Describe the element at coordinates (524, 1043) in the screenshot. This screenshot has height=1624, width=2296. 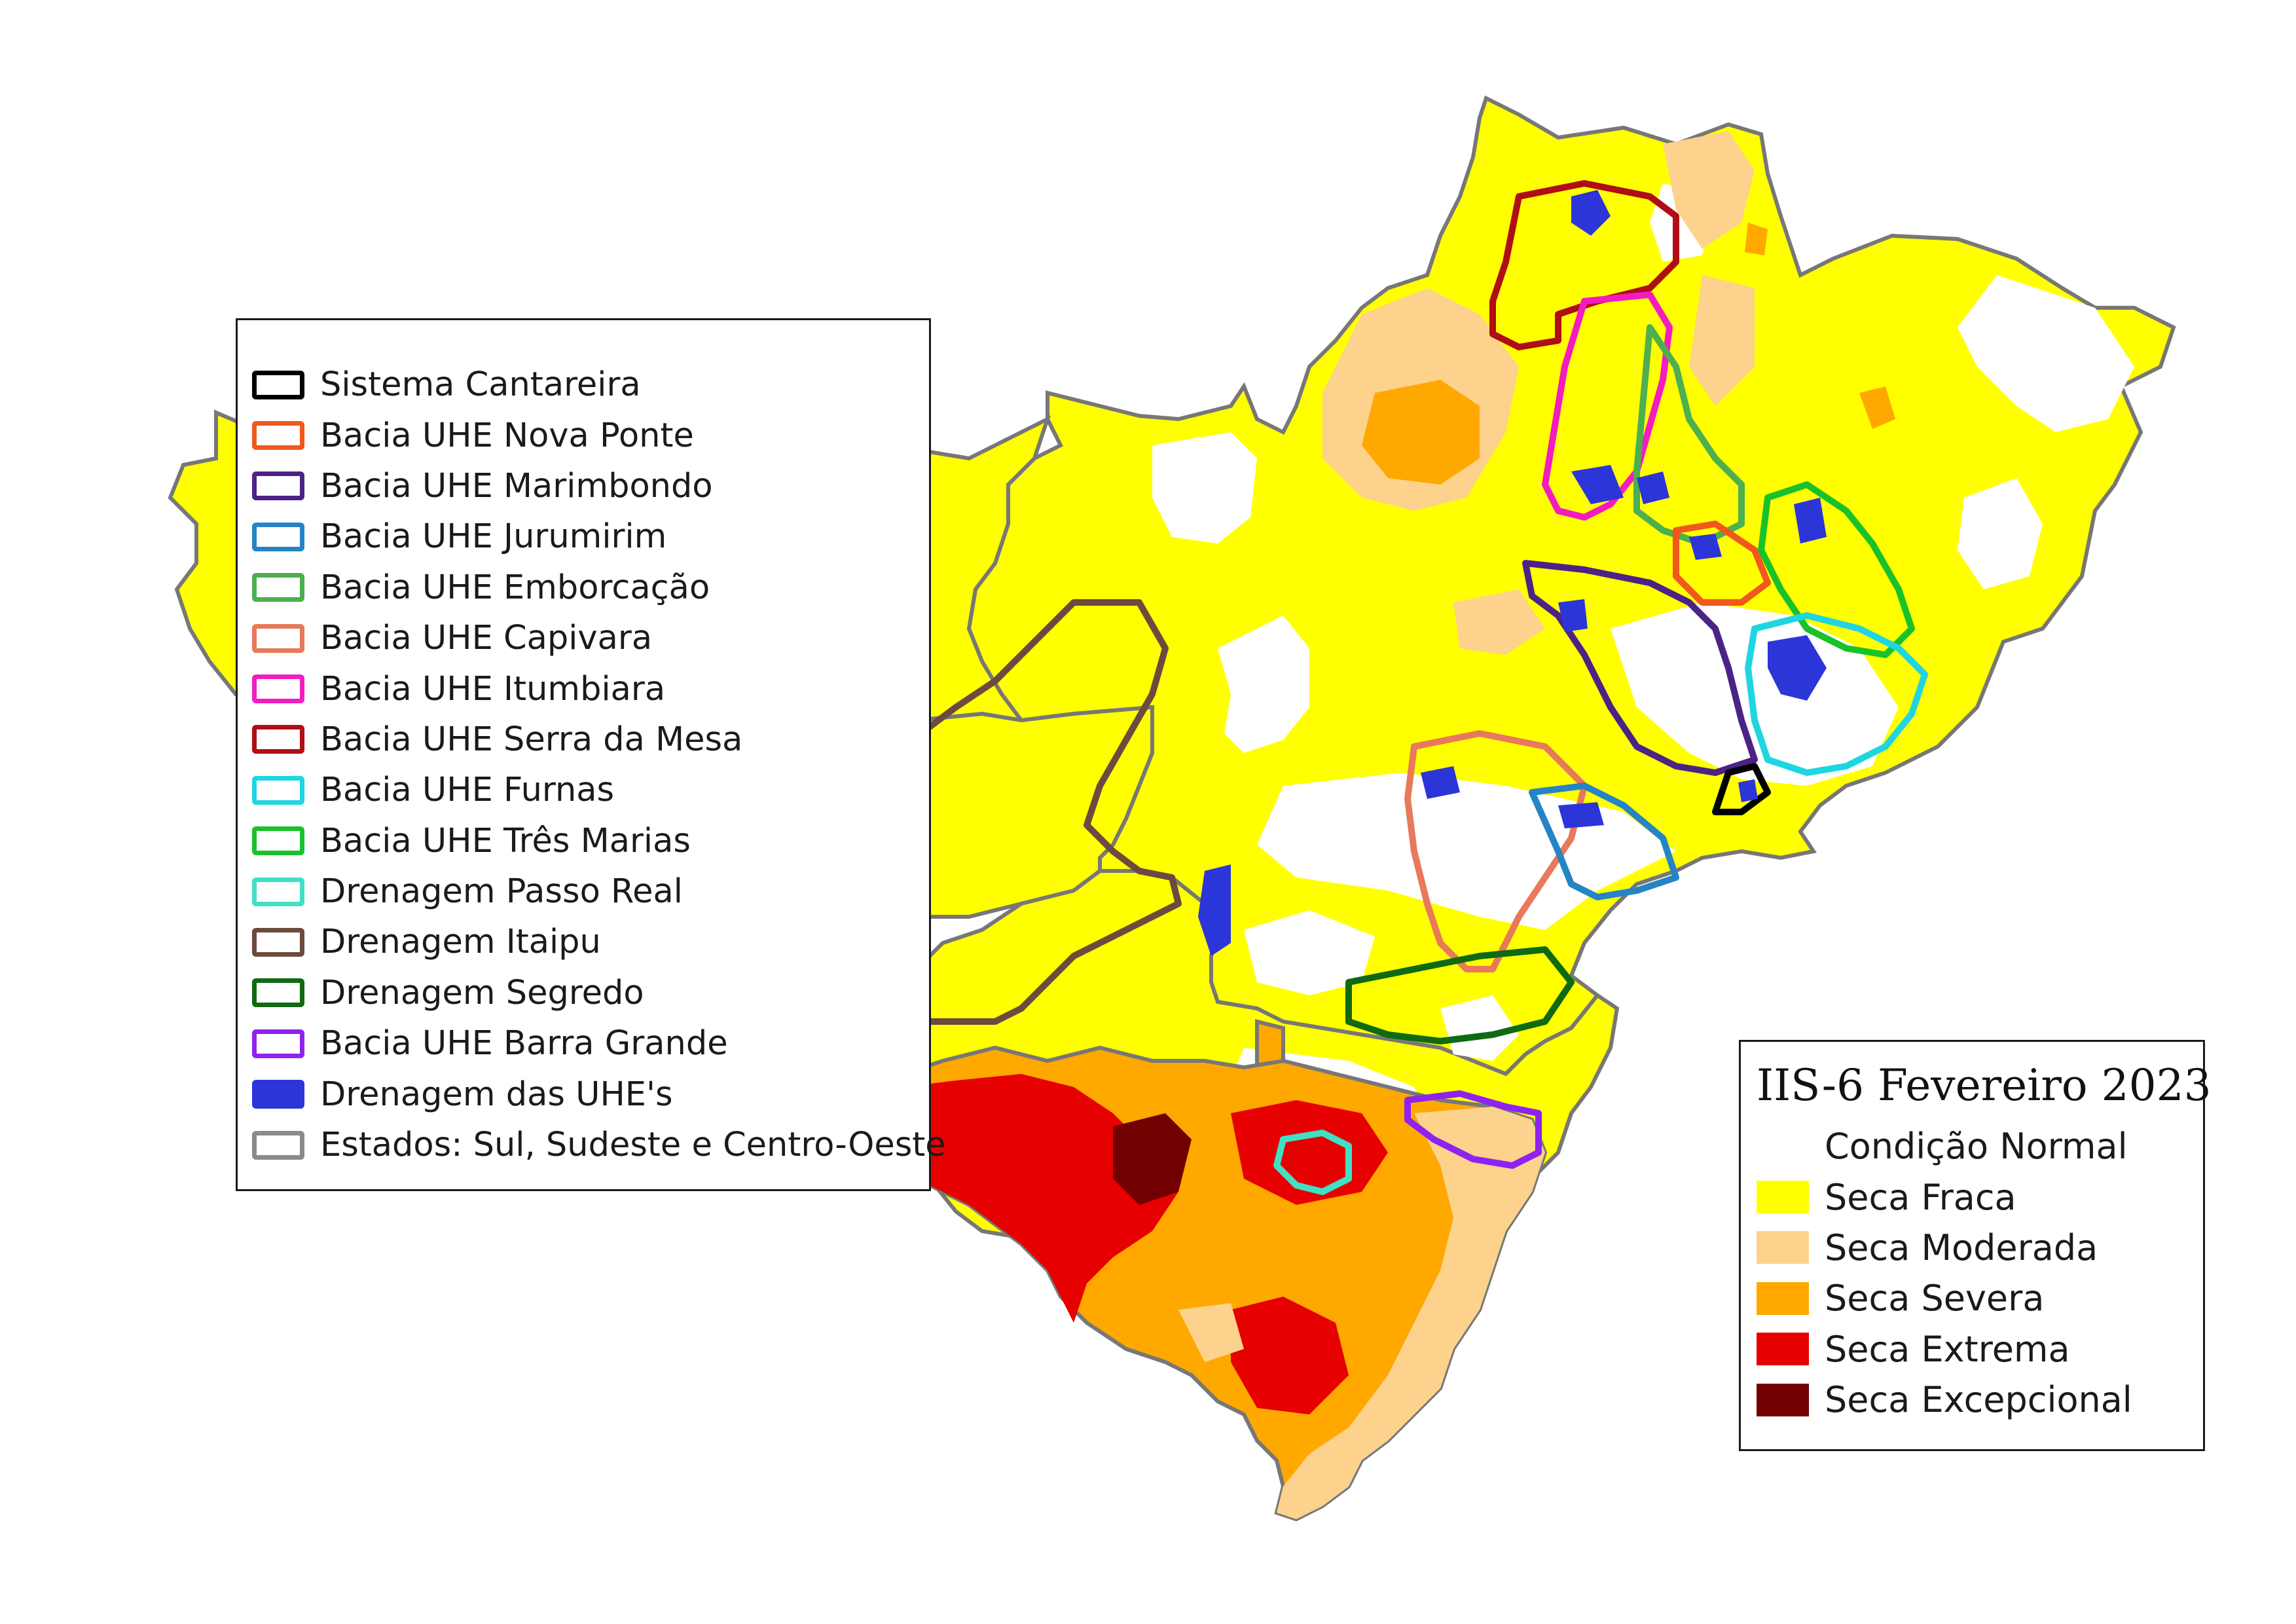
I see `layer-label: Bacia UHE Barra Grande` at that location.